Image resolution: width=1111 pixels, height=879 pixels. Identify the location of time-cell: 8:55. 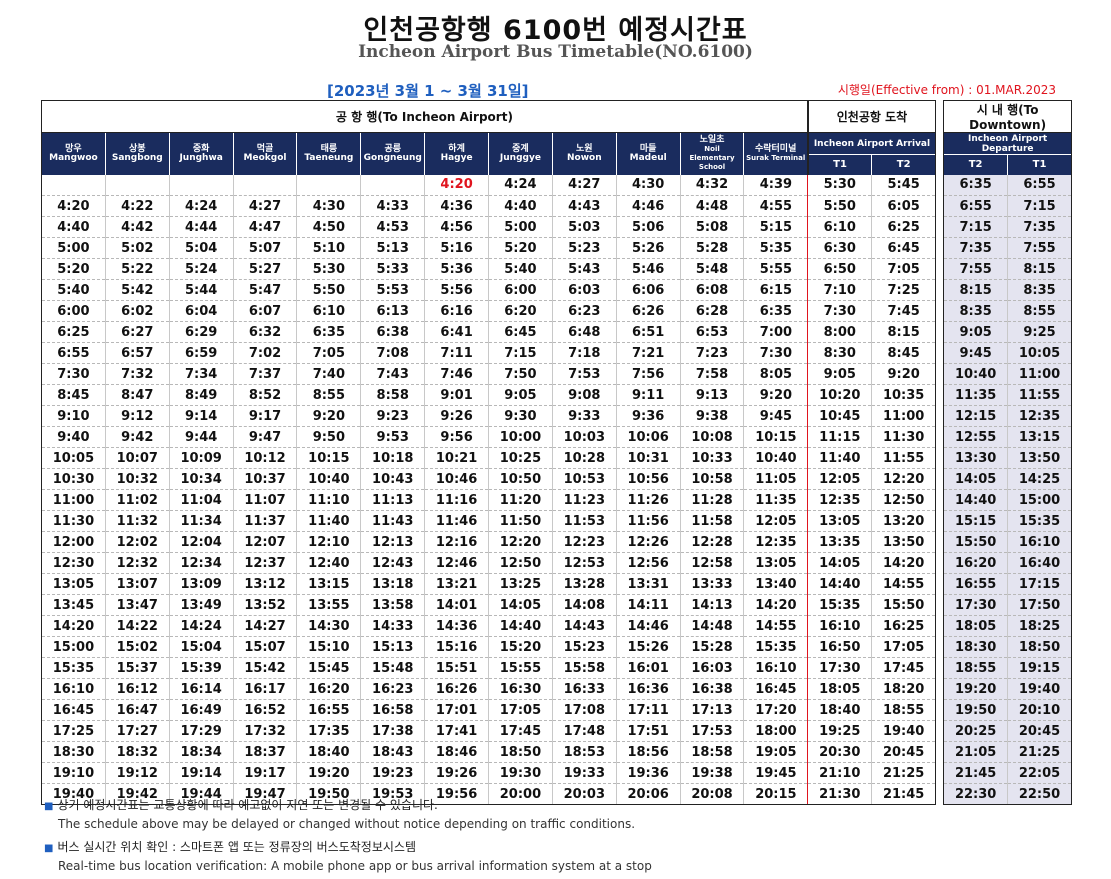
(329, 395).